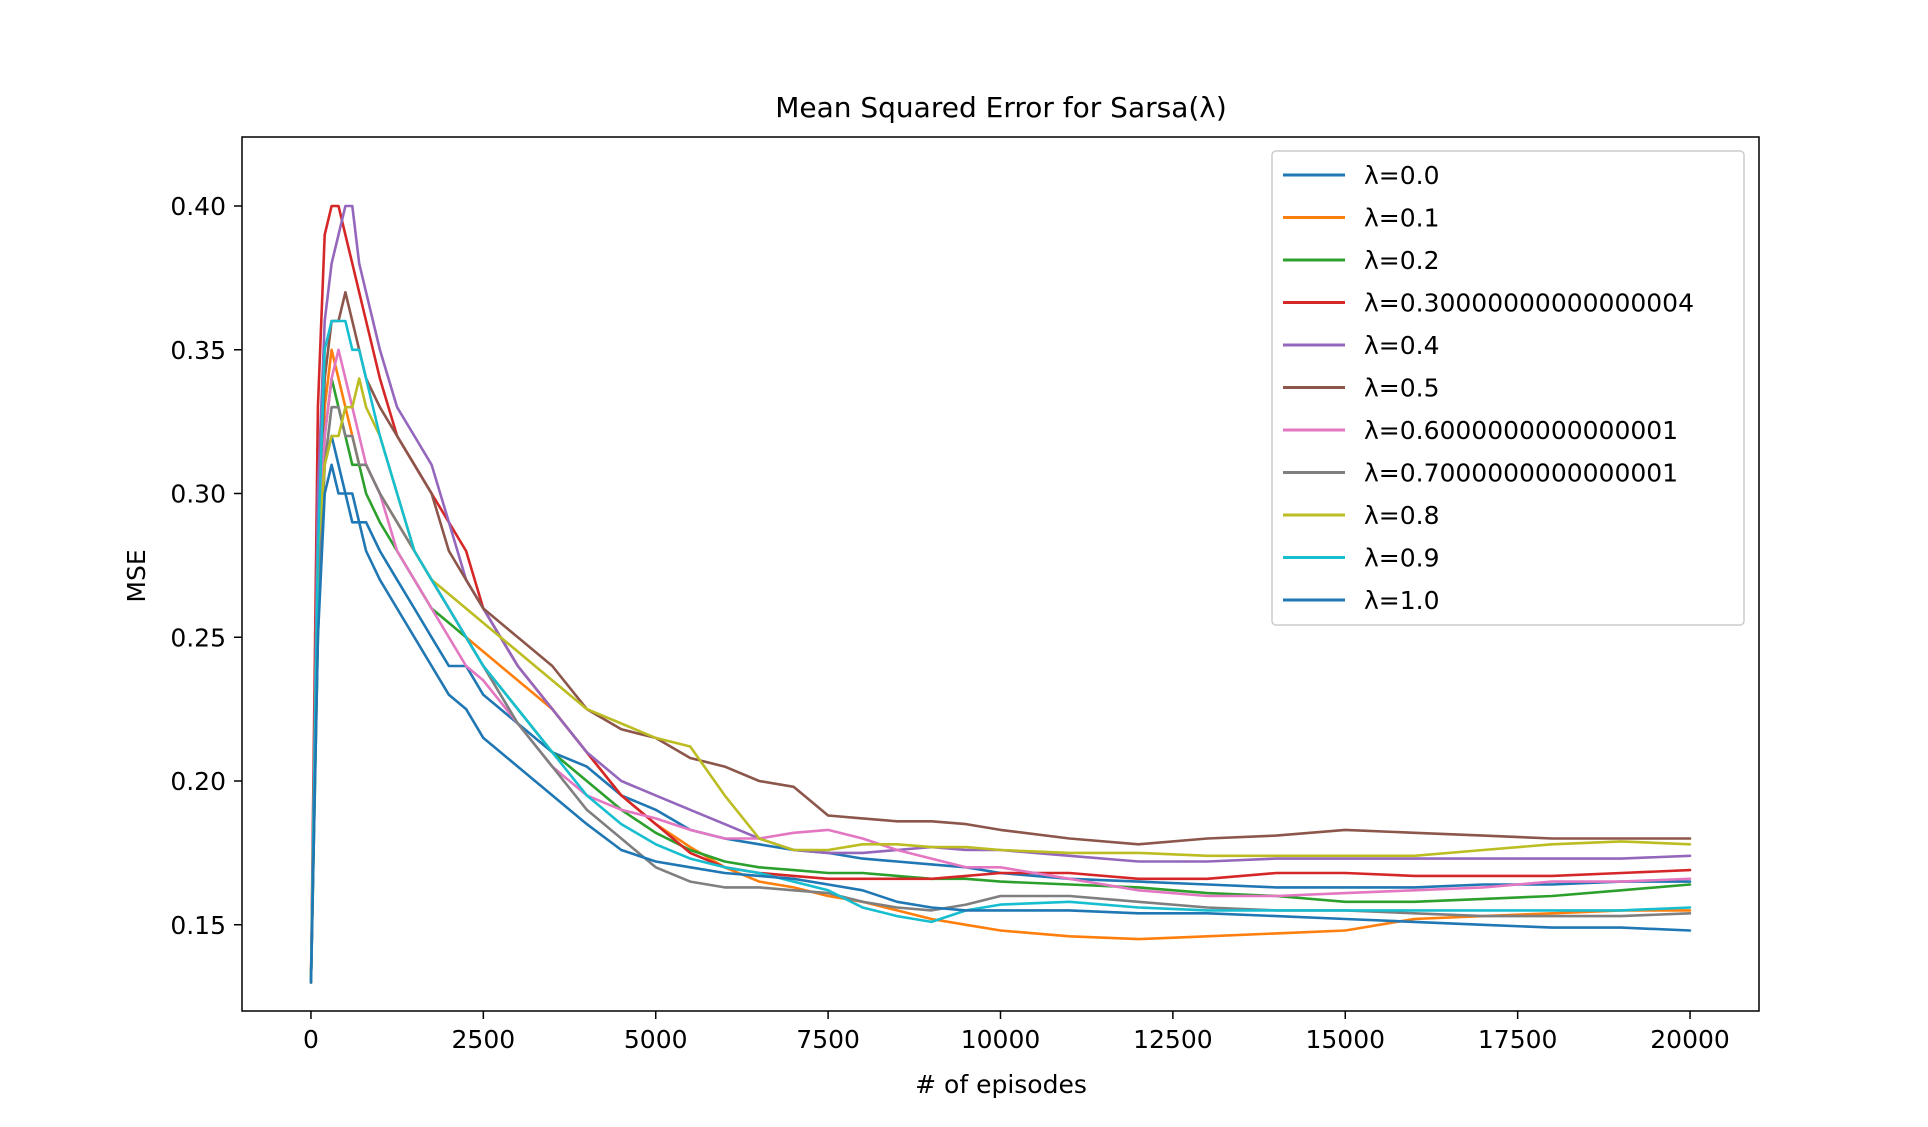  What do you see at coordinates (198, 494) in the screenshot?
I see `y-tick-label: 0.30` at bounding box center [198, 494].